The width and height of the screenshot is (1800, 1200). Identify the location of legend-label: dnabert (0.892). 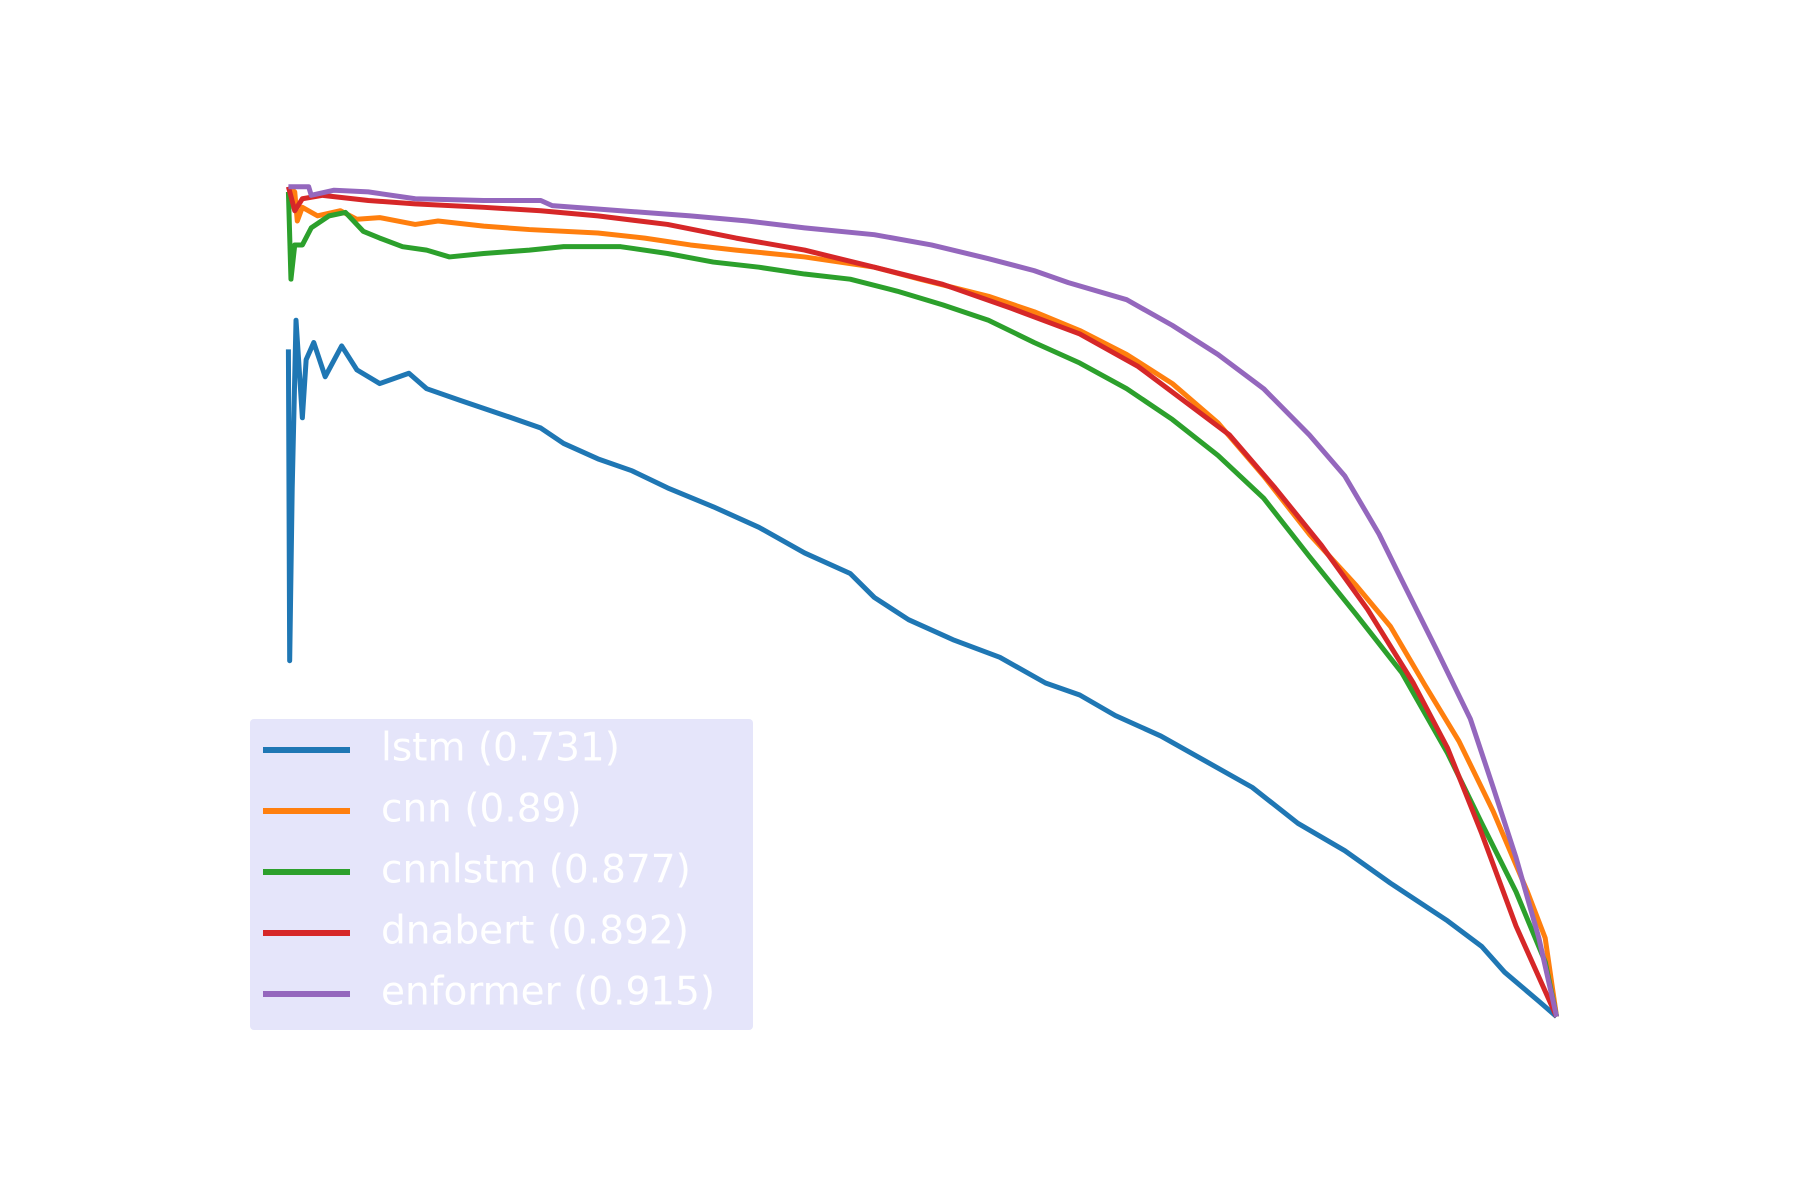
(535, 931).